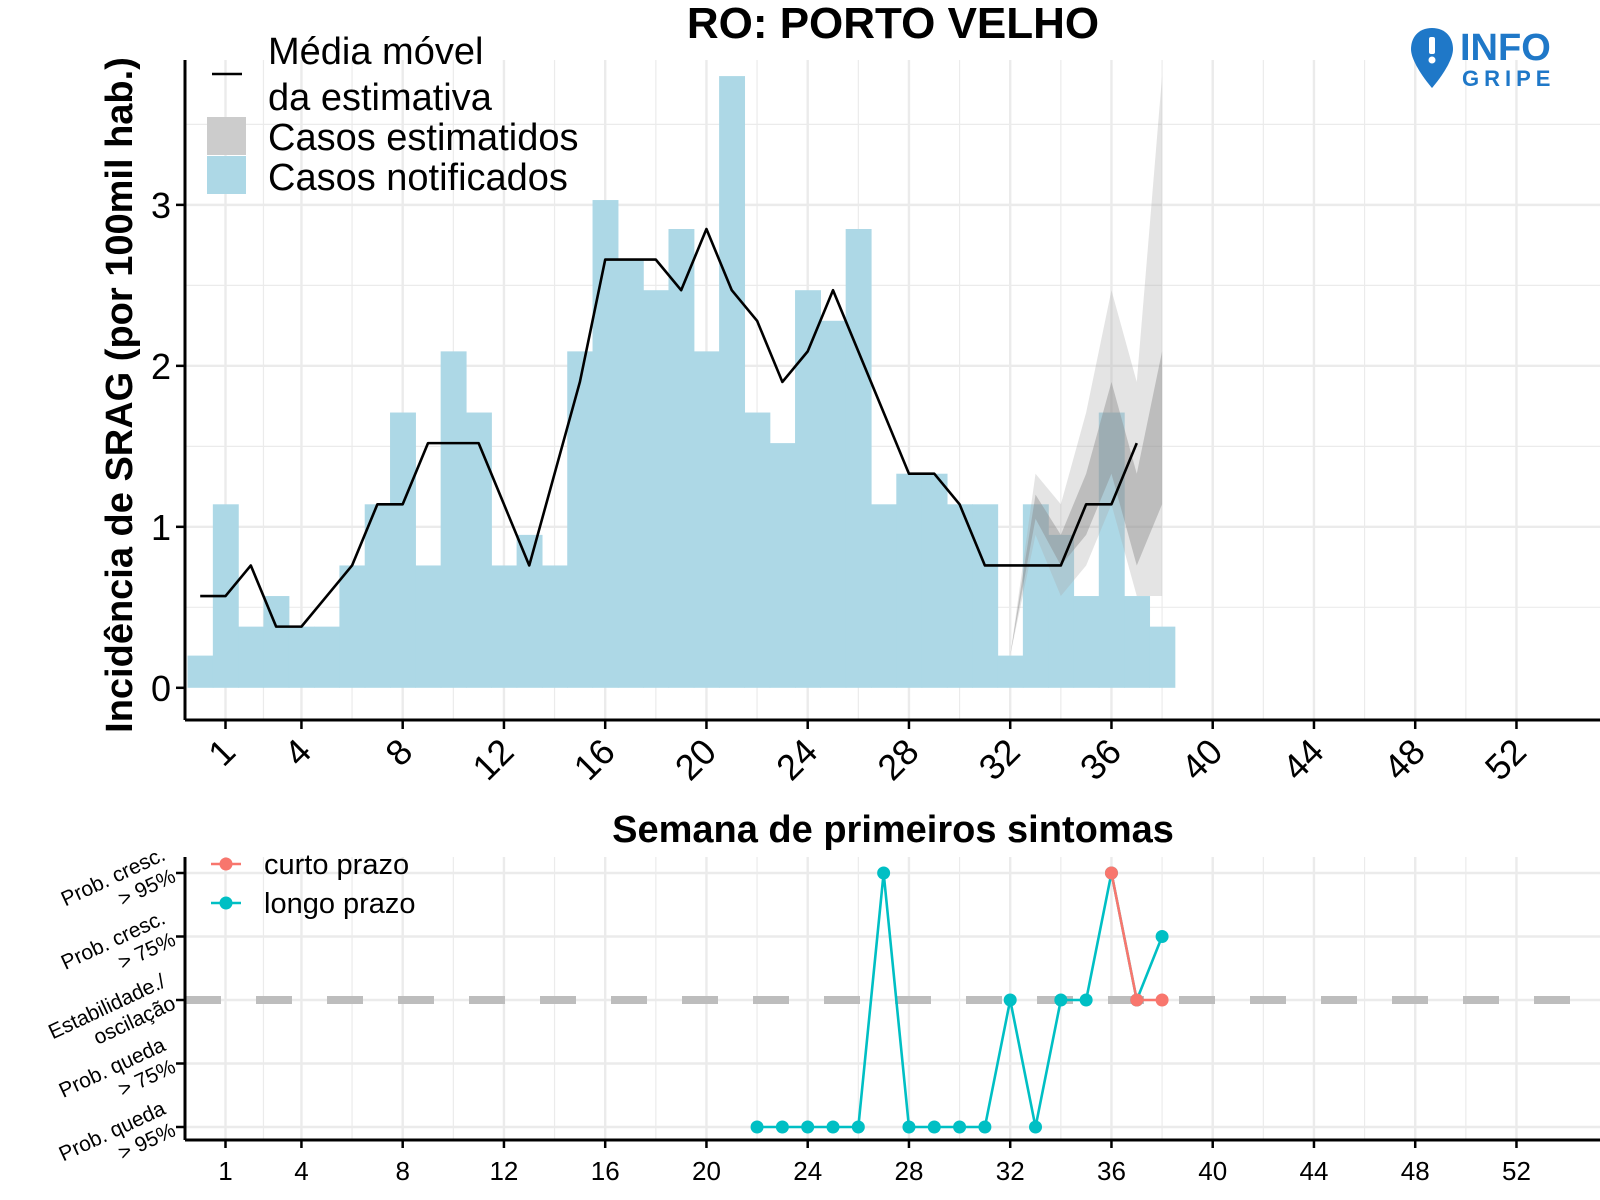 Image resolution: width=1600 pixels, height=1200 pixels. What do you see at coordinates (380, 98) in the screenshot?
I see `legend-label-line-2: da estimativa` at bounding box center [380, 98].